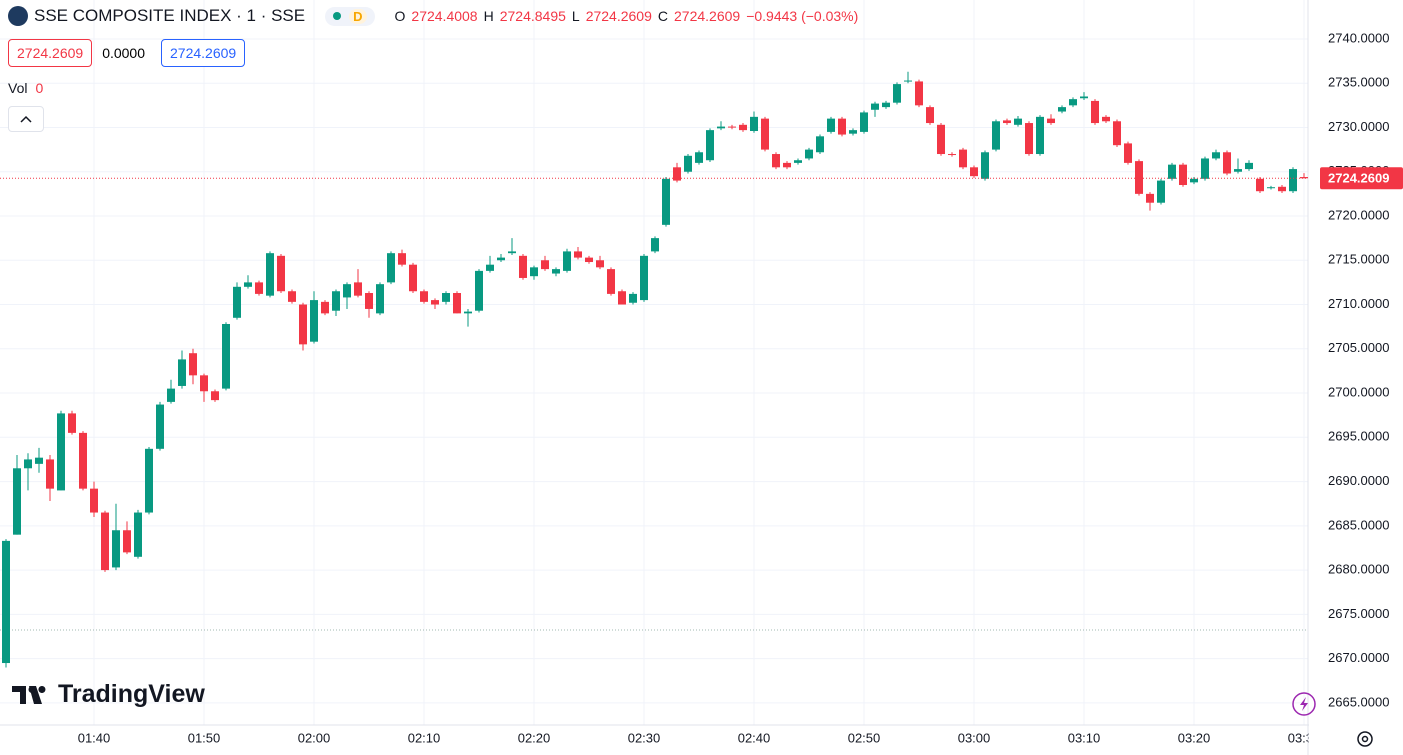 This screenshot has width=1403, height=755. I want to click on buy-price: 2724.2609, so click(203, 53).